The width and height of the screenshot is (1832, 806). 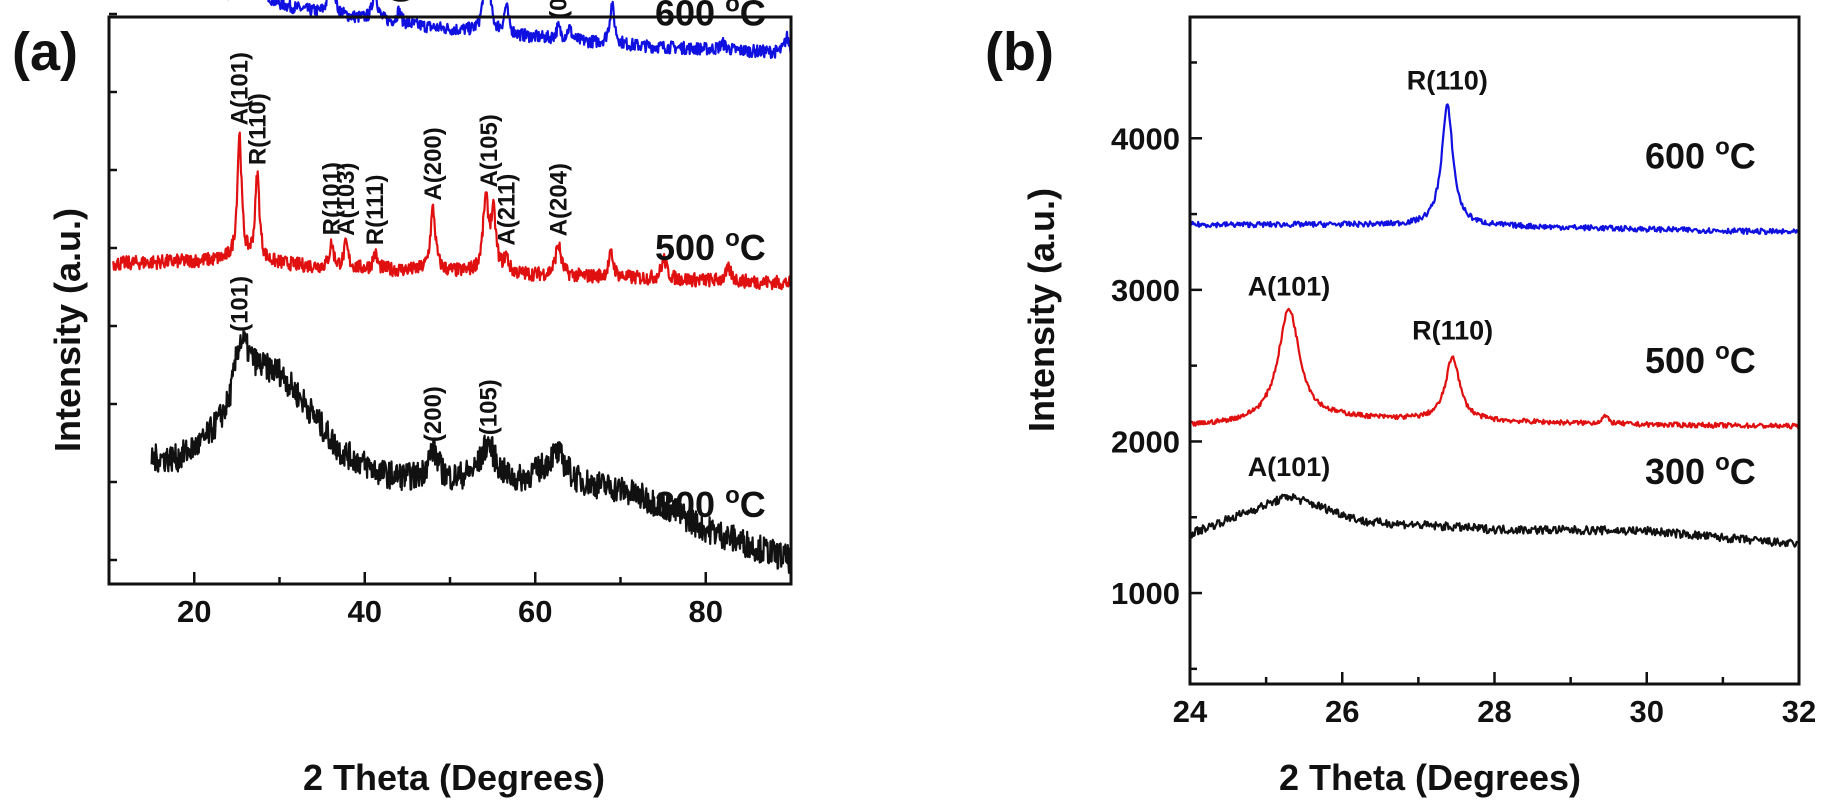 I want to click on b-series-0-temp-label-value: 600, so click(x=1680, y=156).